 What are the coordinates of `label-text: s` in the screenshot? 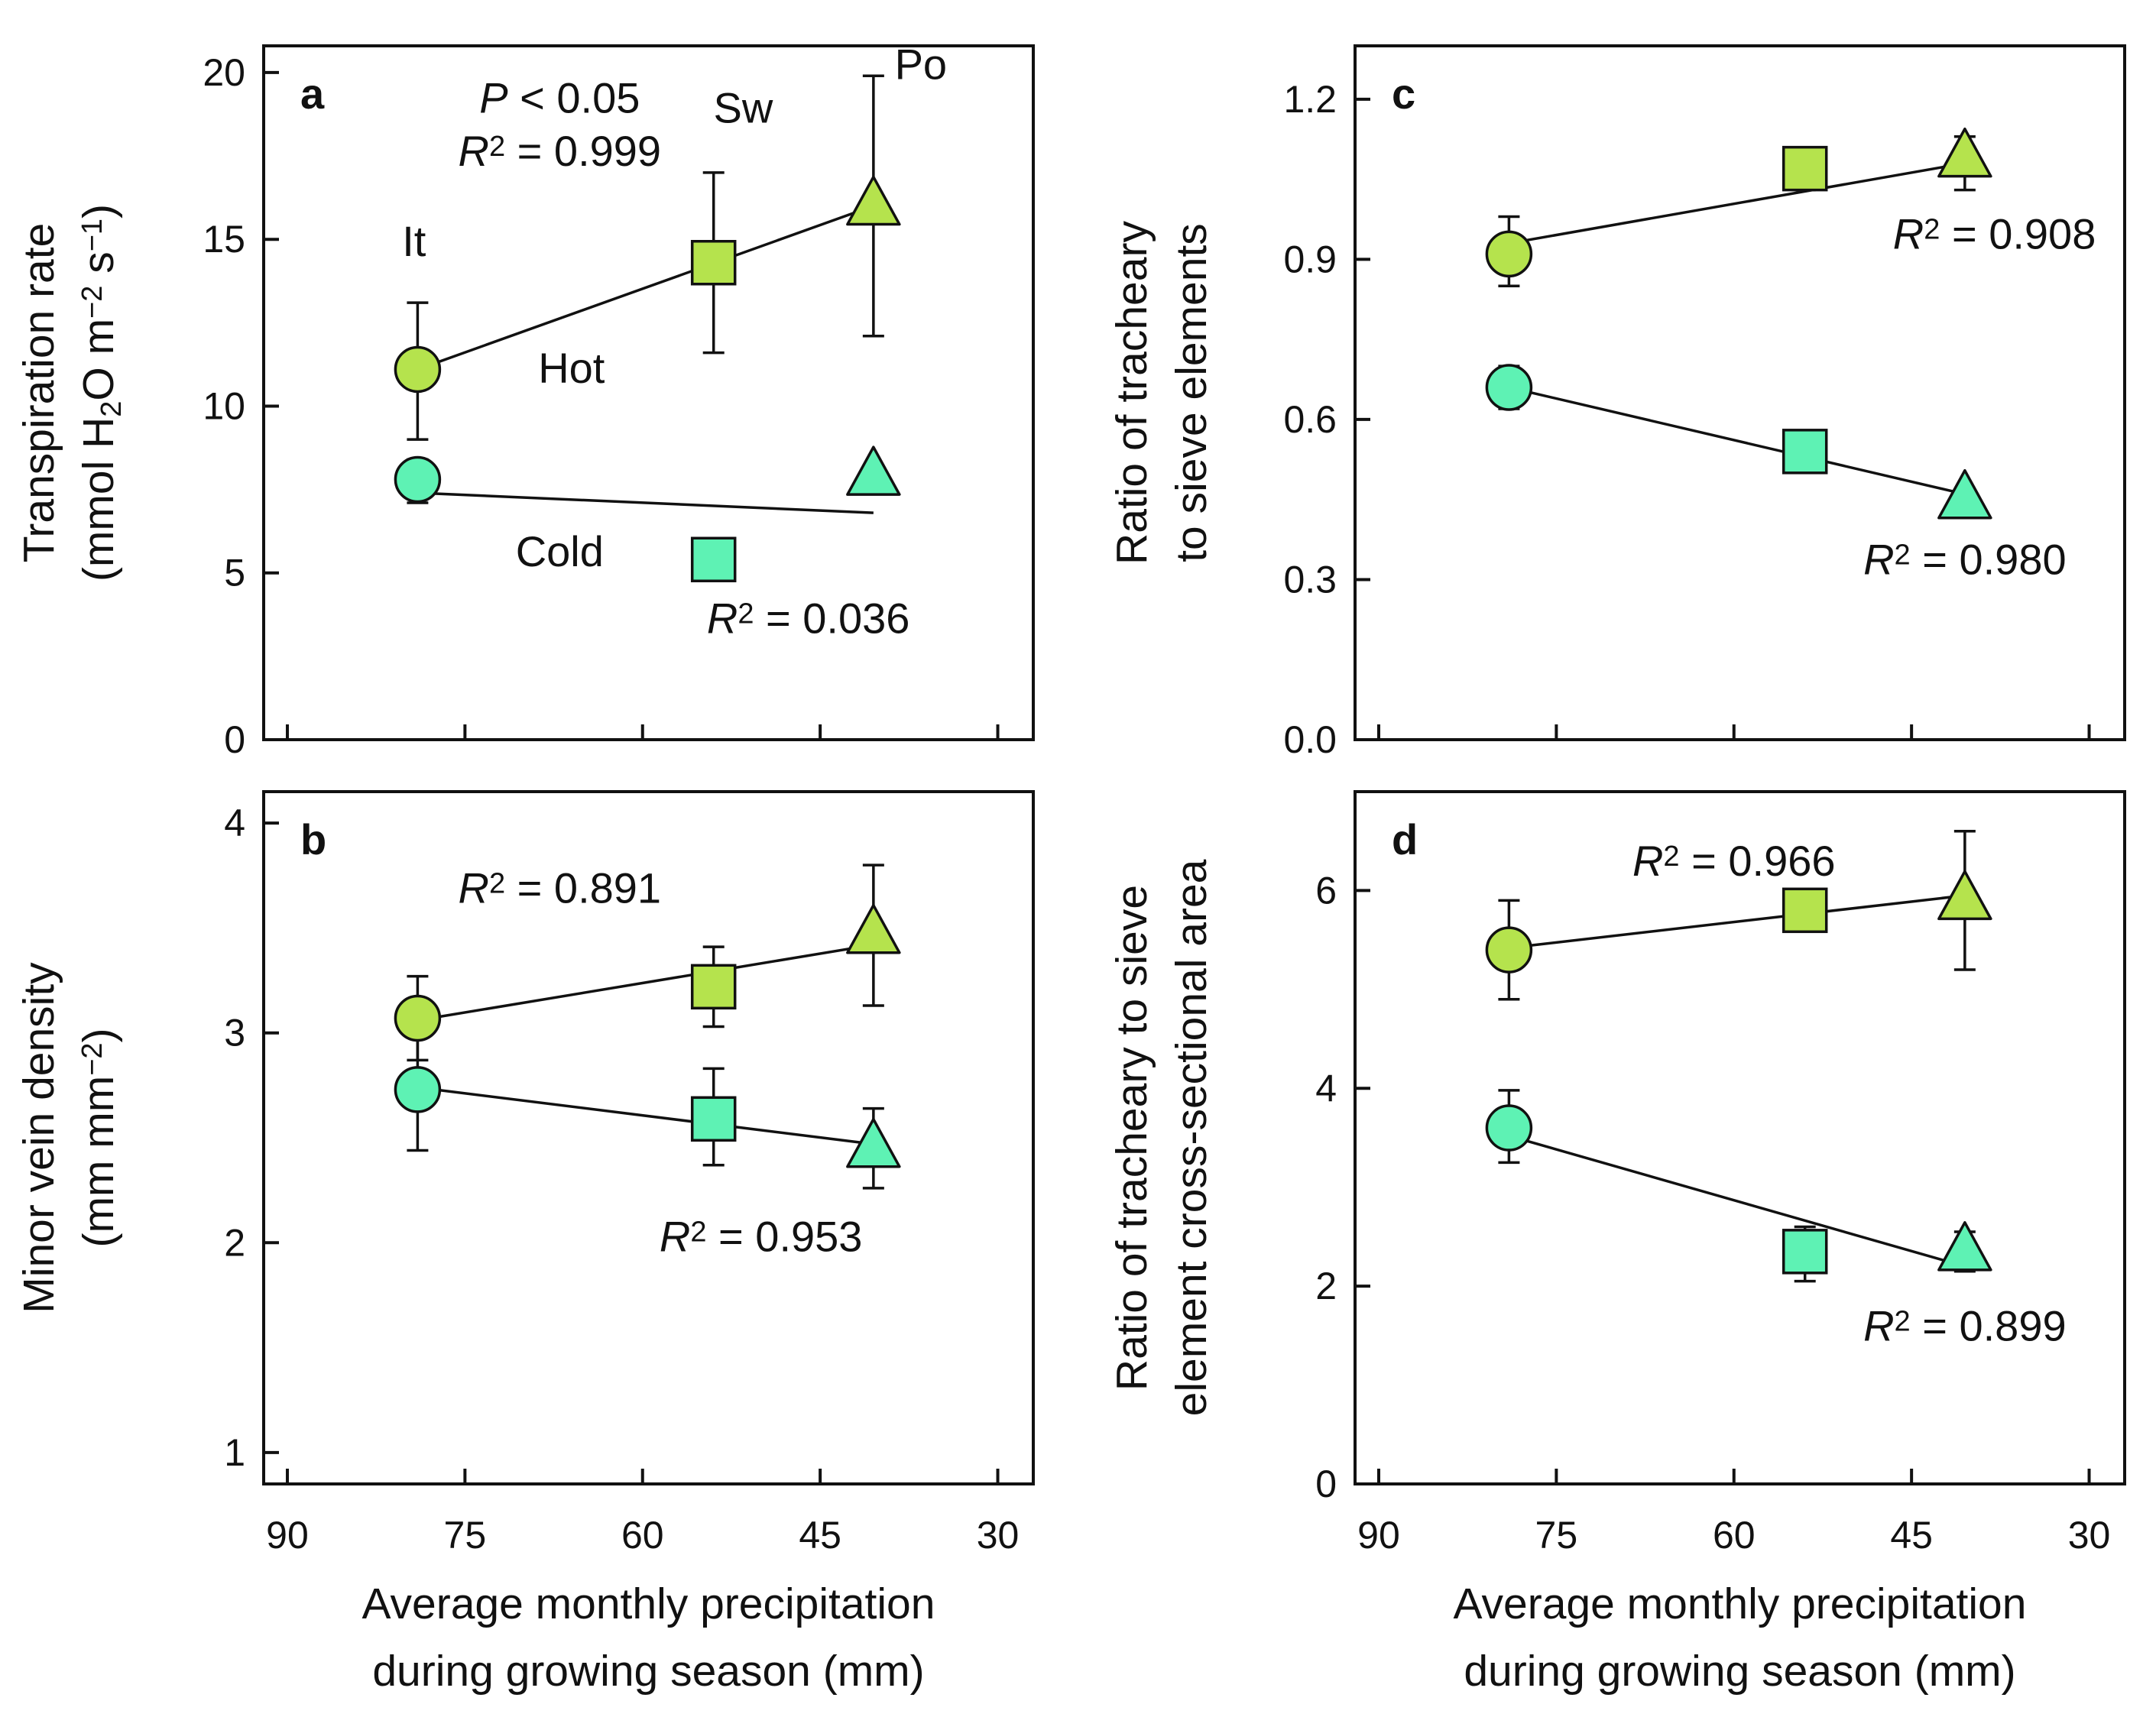 It's located at (98, 268).